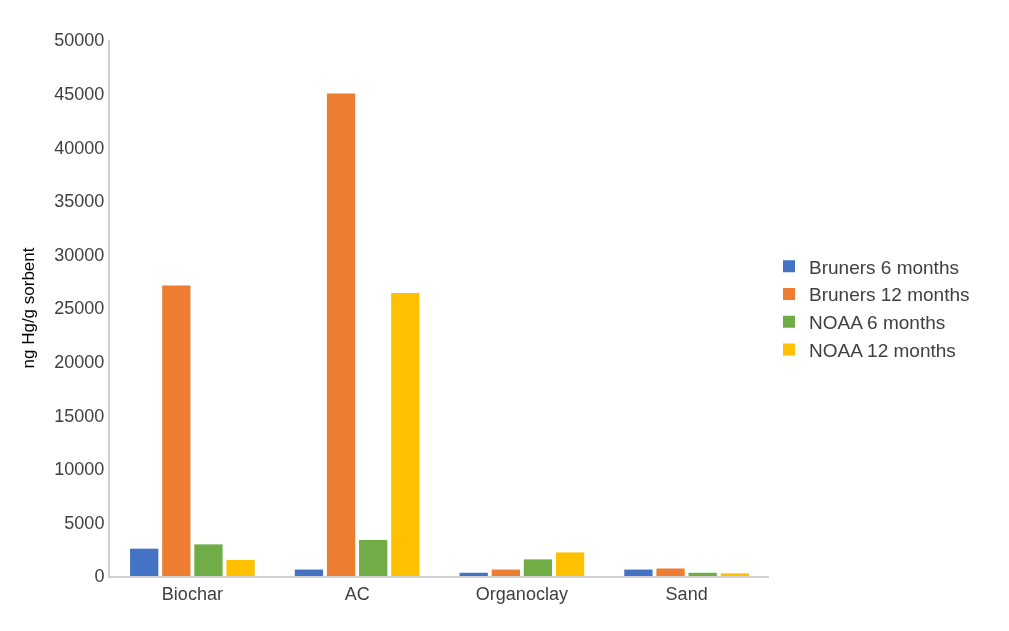 Image resolution: width=1009 pixels, height=631 pixels. Describe the element at coordinates (521, 593) in the screenshot. I see `x-tick-label: Organoclay` at that location.